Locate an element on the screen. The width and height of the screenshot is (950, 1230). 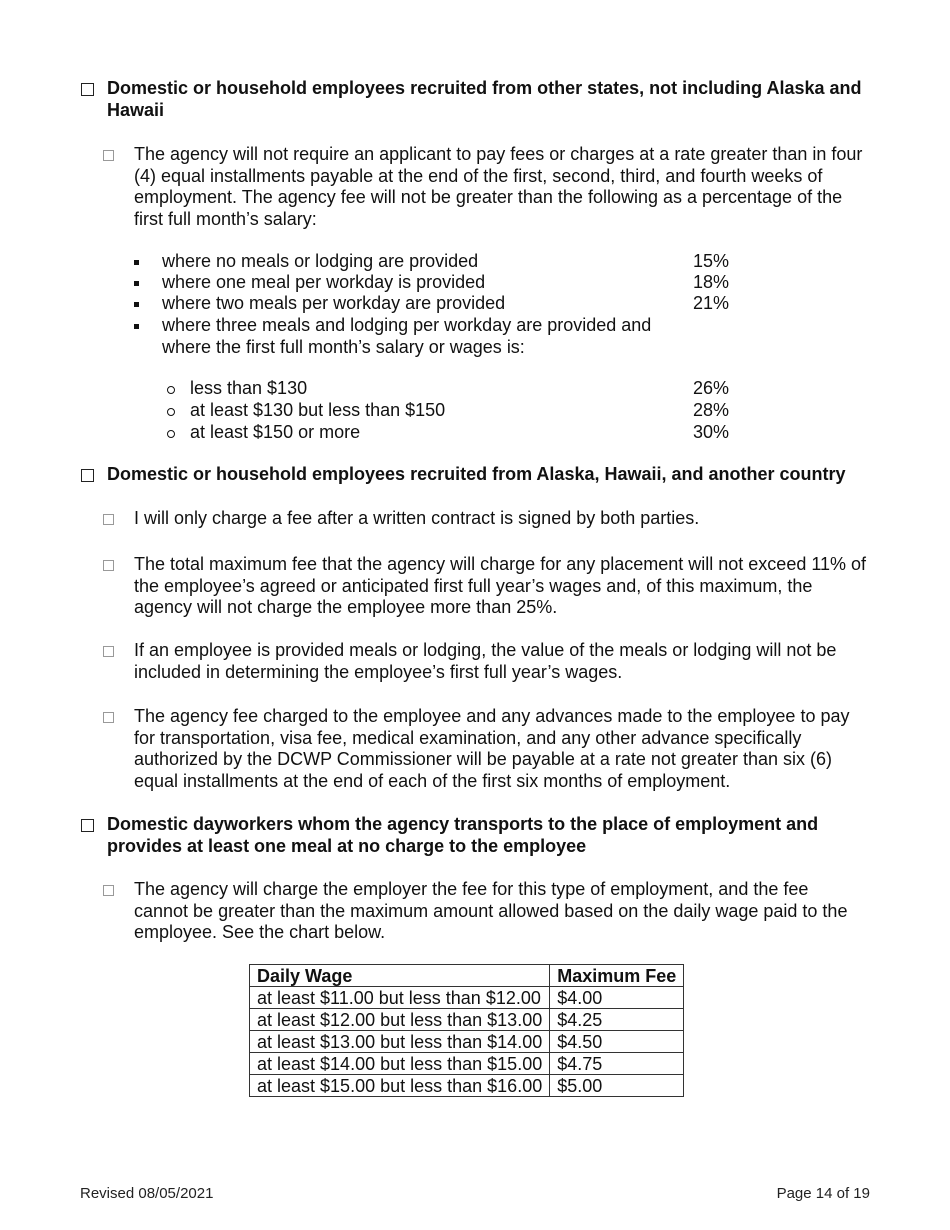
revised-date: Revised 08/05/2021 is located at coordinates (147, 1193).